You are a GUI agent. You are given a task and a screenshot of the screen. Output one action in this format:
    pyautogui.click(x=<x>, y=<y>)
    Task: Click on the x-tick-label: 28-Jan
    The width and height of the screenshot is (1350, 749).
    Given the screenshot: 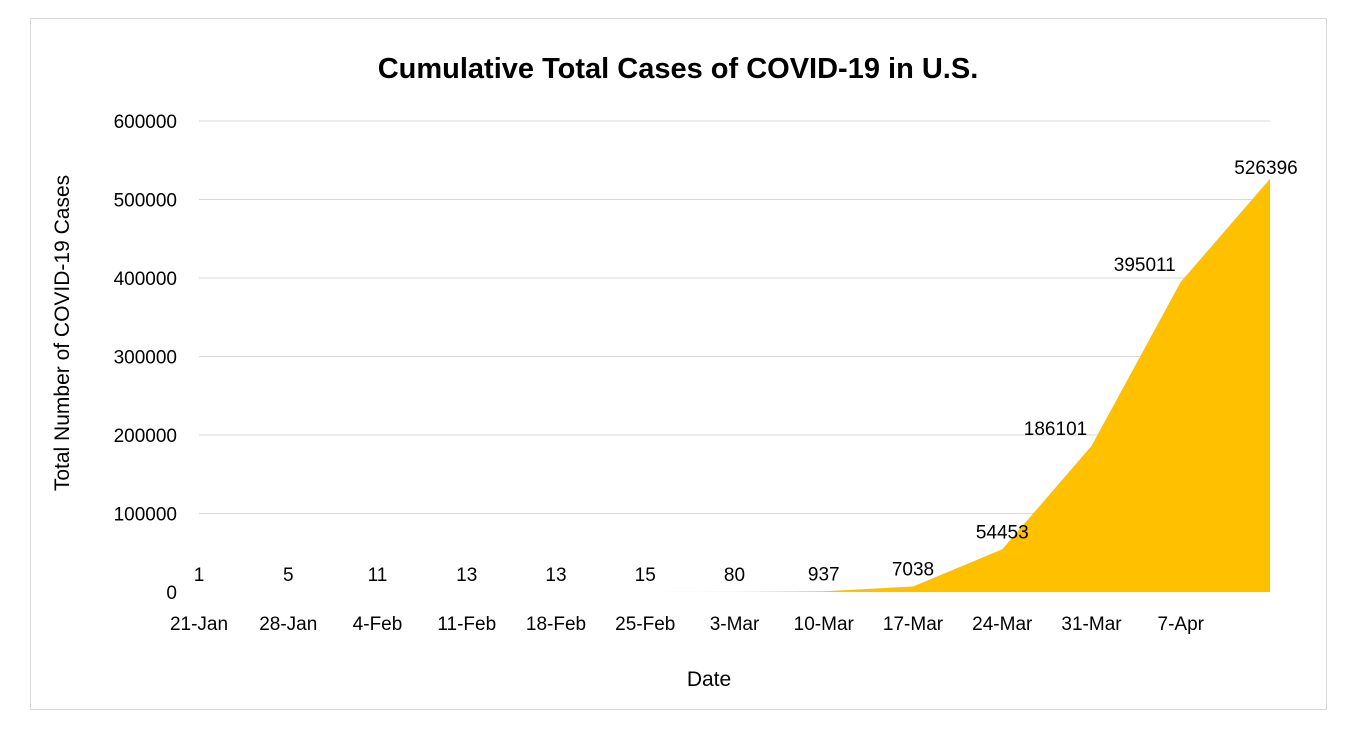 What is the action you would take?
    pyautogui.click(x=288, y=624)
    